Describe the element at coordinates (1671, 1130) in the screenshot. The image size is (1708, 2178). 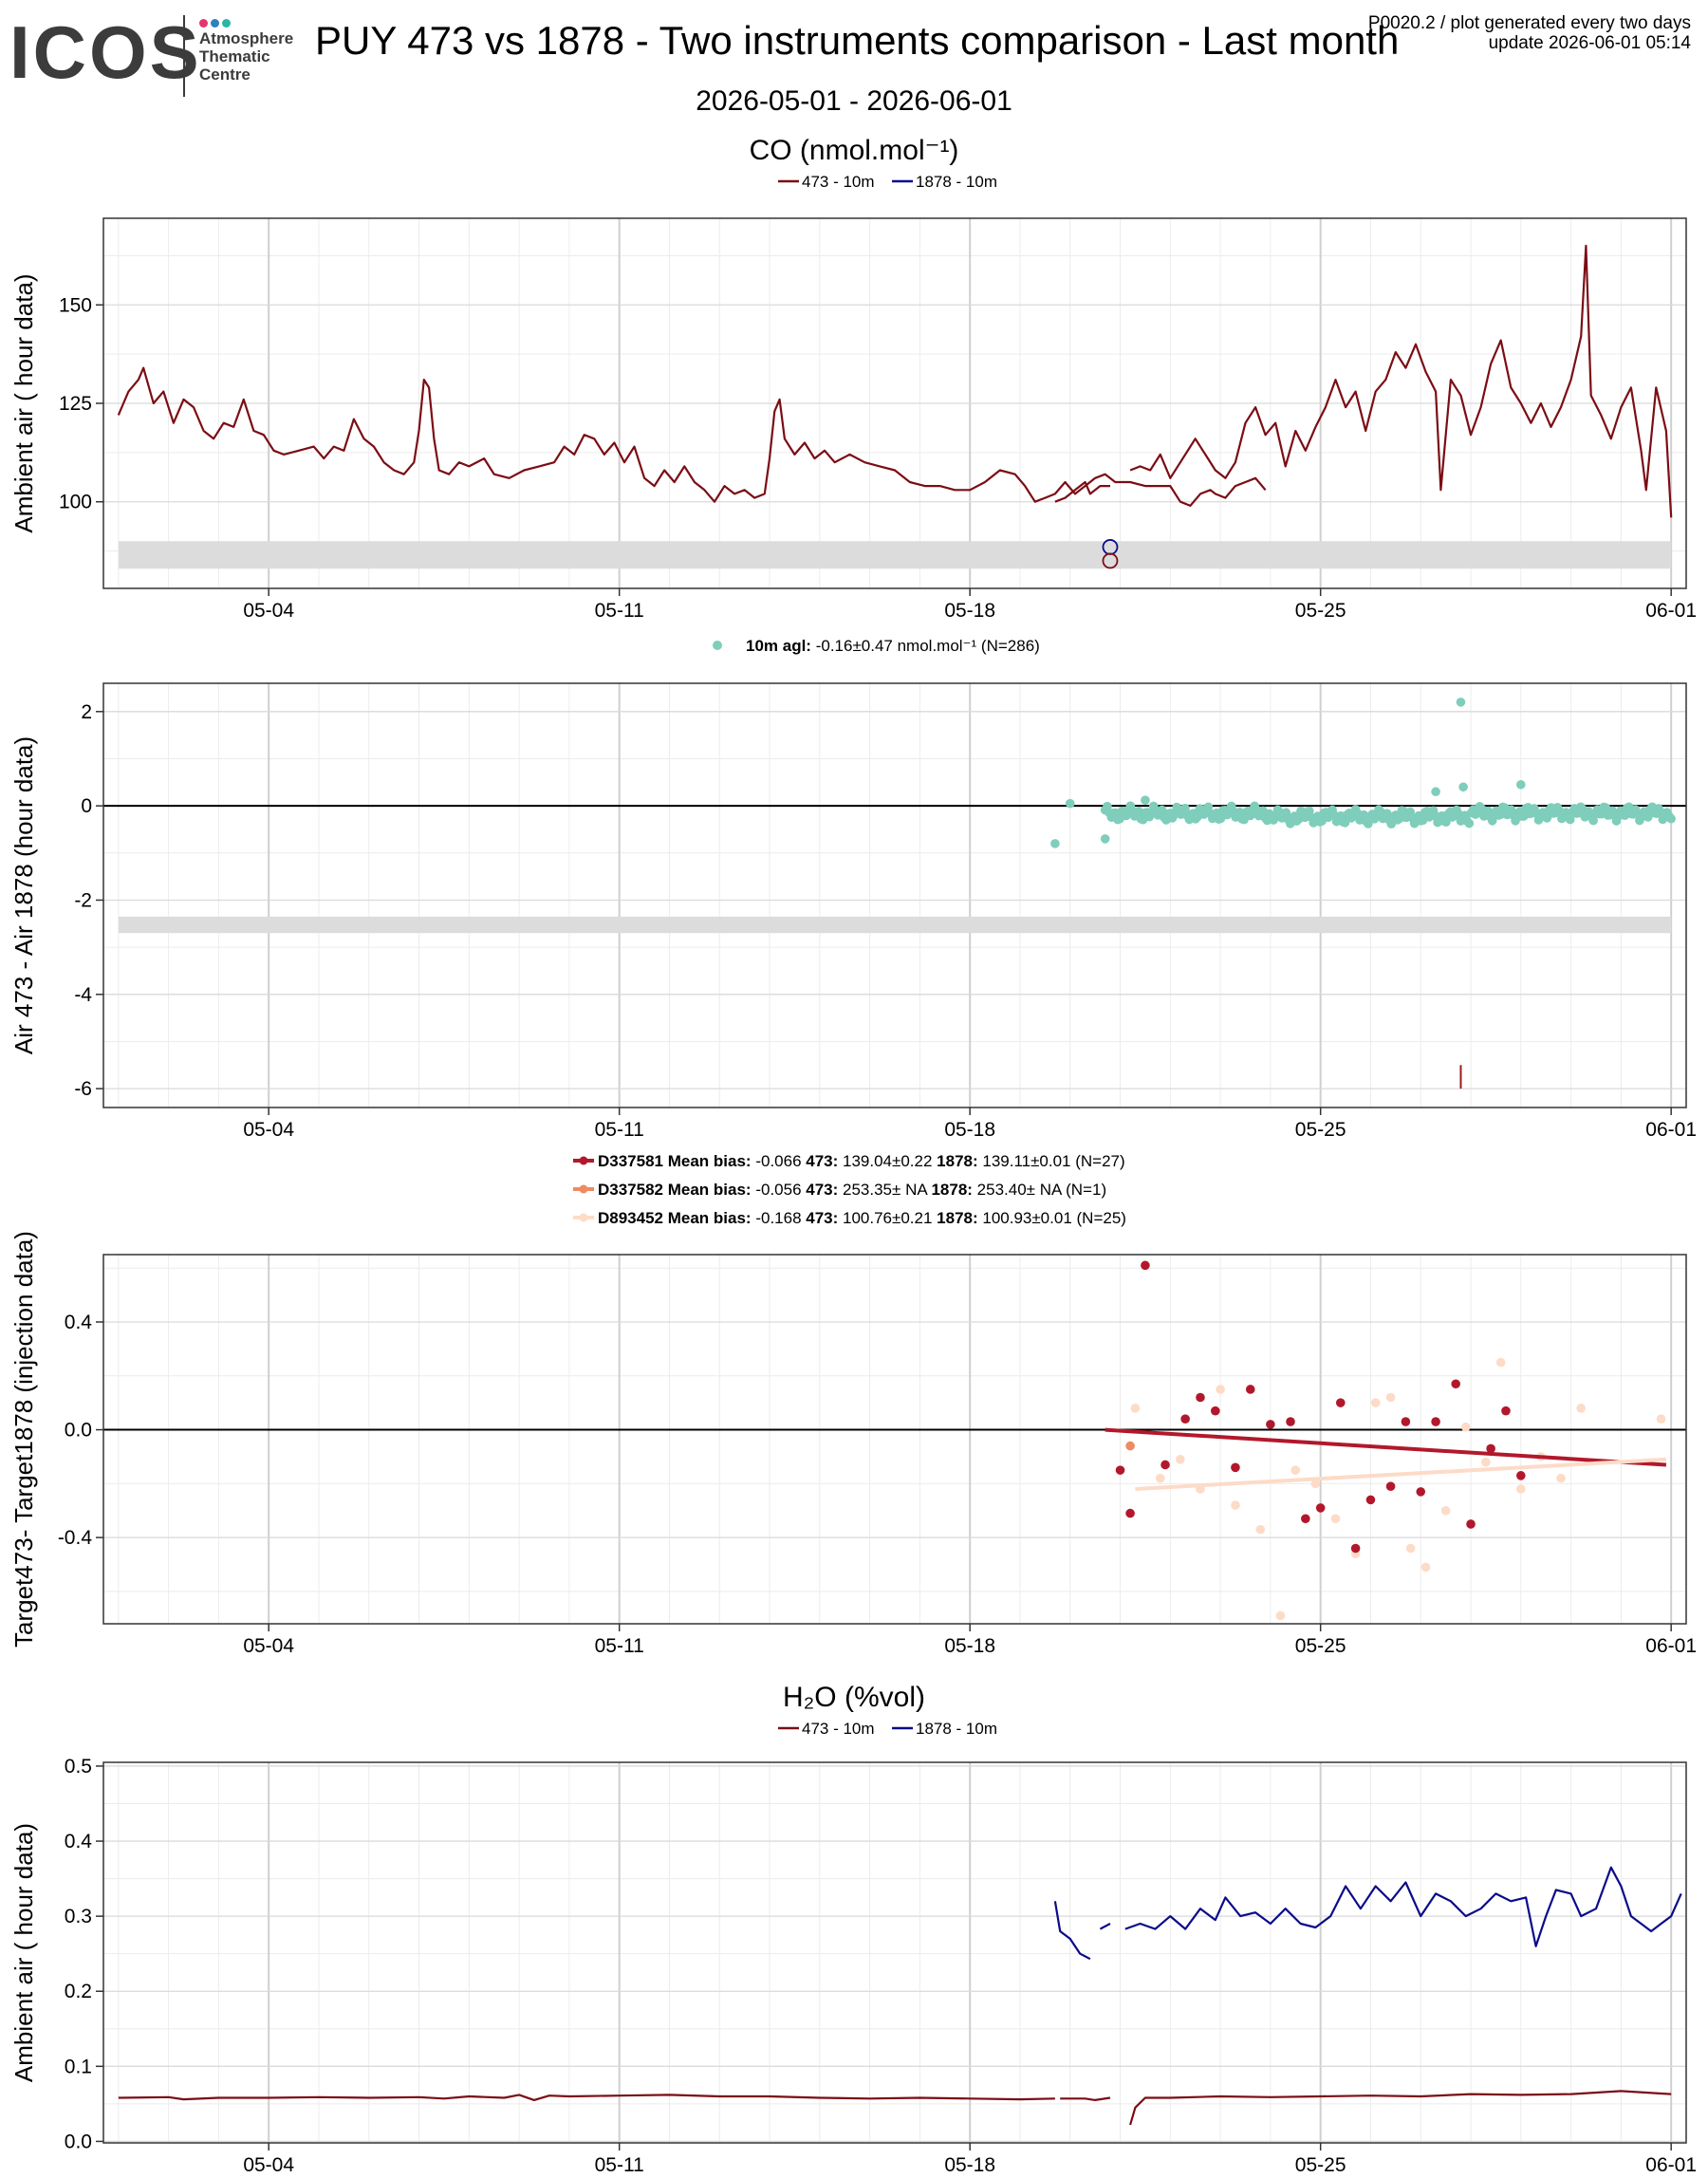
I see `x-tick-label: 06-01` at that location.